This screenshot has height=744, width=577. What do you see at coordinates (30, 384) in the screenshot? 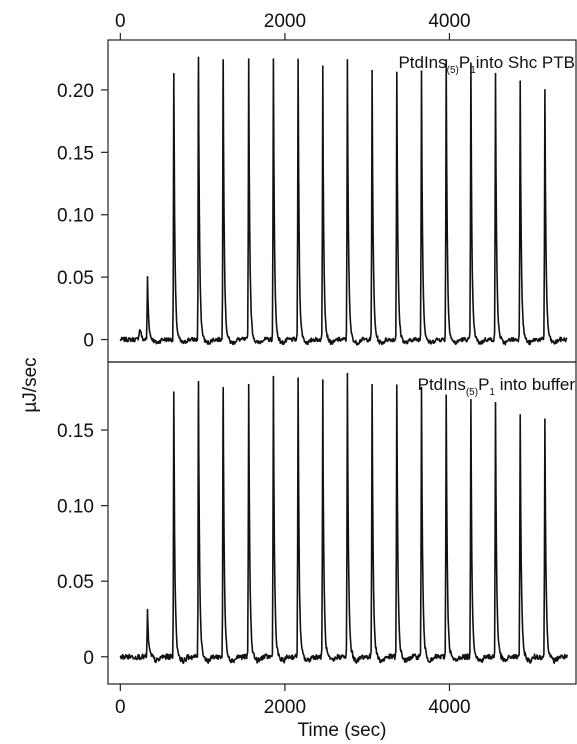
I see `y-axis-title: µJ/sec` at bounding box center [30, 384].